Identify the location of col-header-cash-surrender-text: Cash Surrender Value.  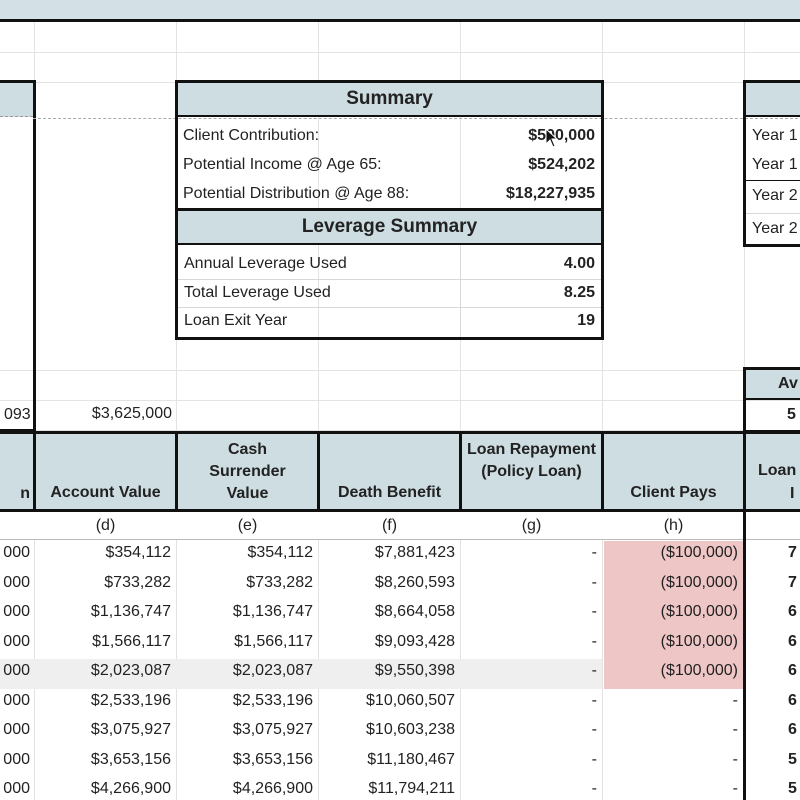
(247, 471).